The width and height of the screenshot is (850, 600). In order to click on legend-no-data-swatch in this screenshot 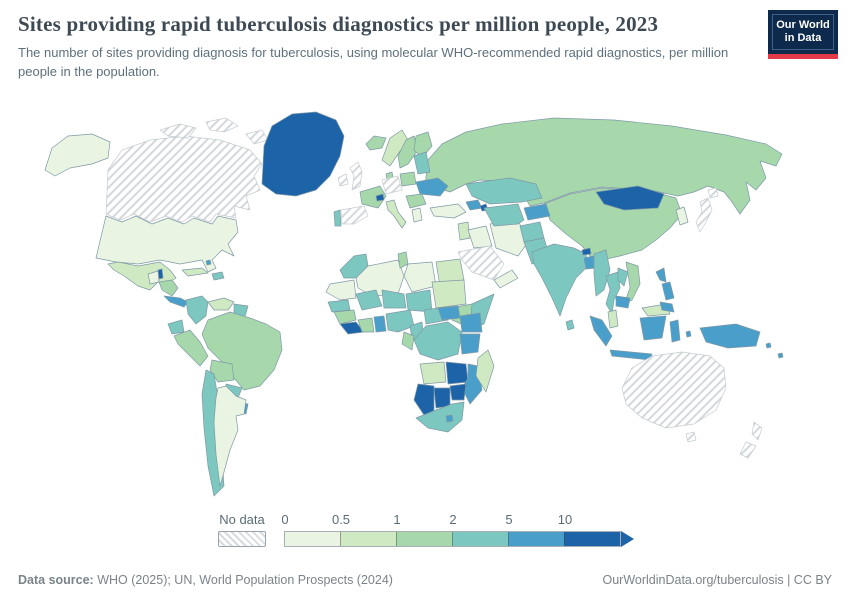, I will do `click(242, 539)`.